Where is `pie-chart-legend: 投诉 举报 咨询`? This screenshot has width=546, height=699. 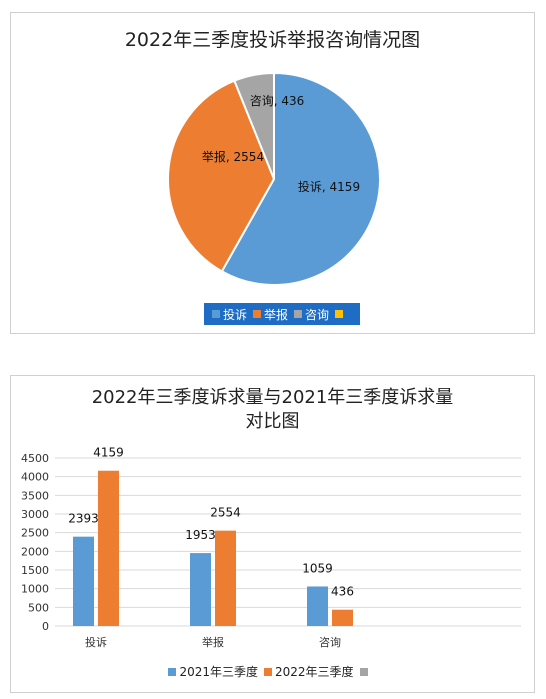
pie-chart-legend: 投诉 举报 咨询 is located at coordinates (282, 314).